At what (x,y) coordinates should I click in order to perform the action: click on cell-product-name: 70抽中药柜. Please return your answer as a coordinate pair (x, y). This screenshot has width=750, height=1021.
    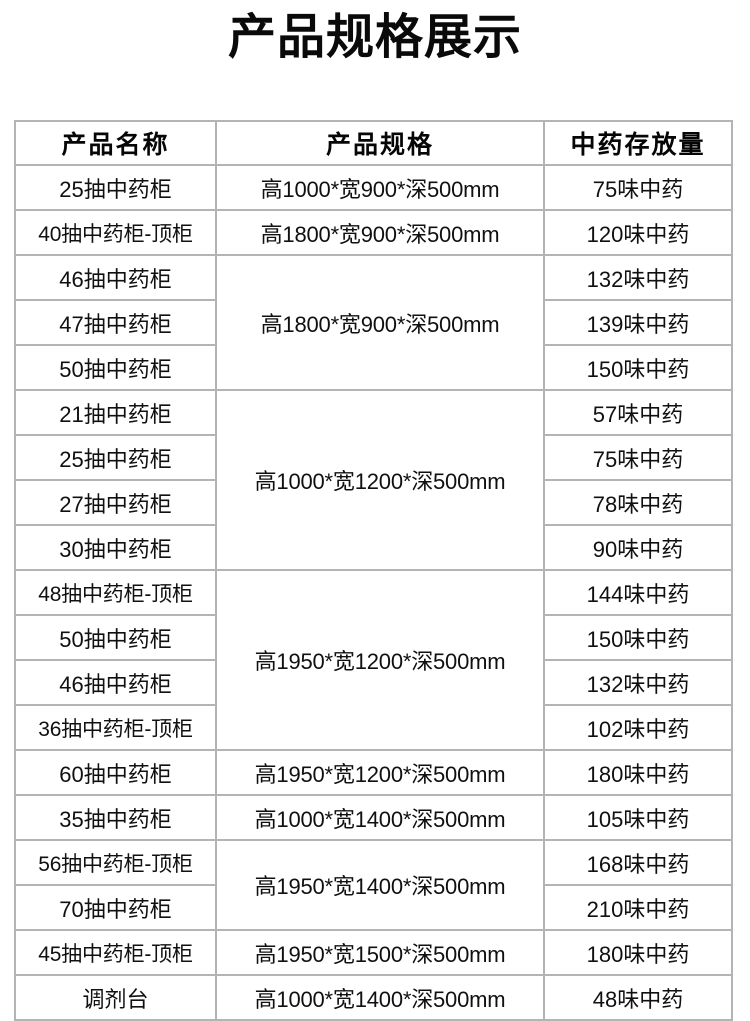
    Looking at the image, I should click on (115, 907).